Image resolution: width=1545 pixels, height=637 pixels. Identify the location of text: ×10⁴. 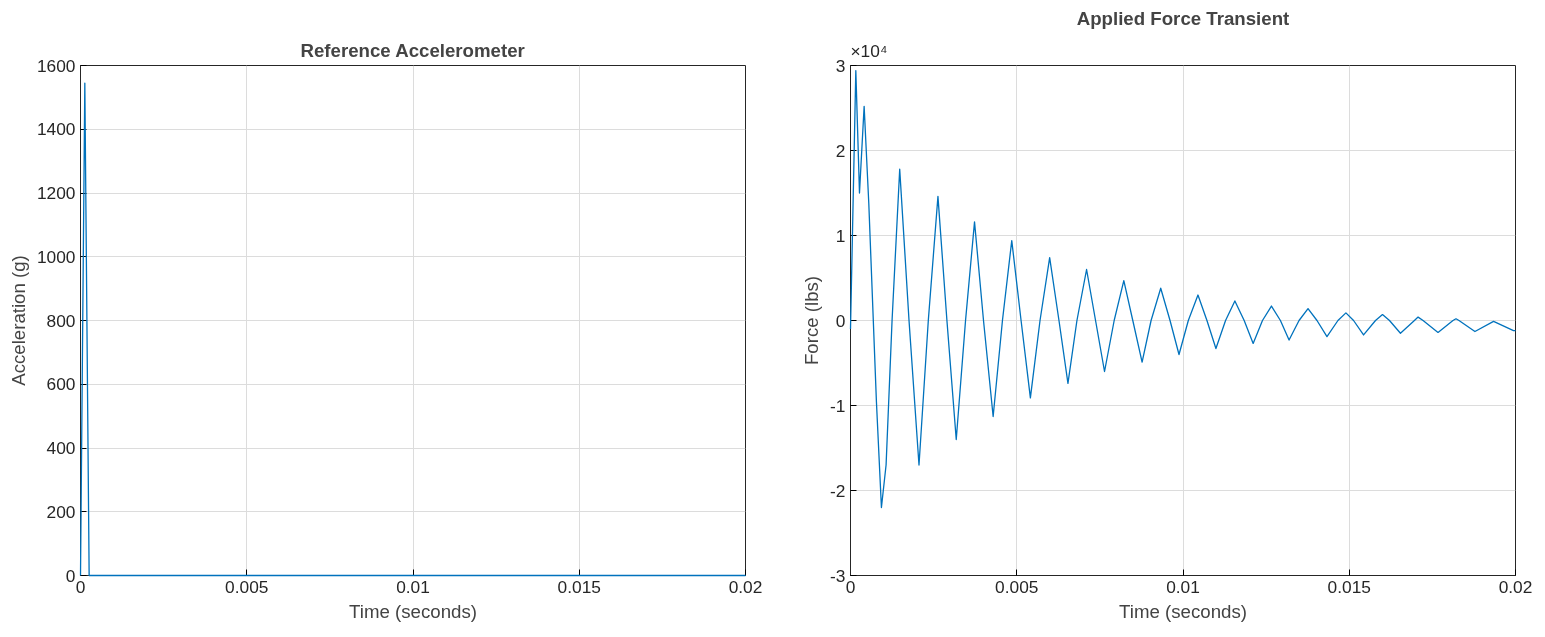
(869, 50).